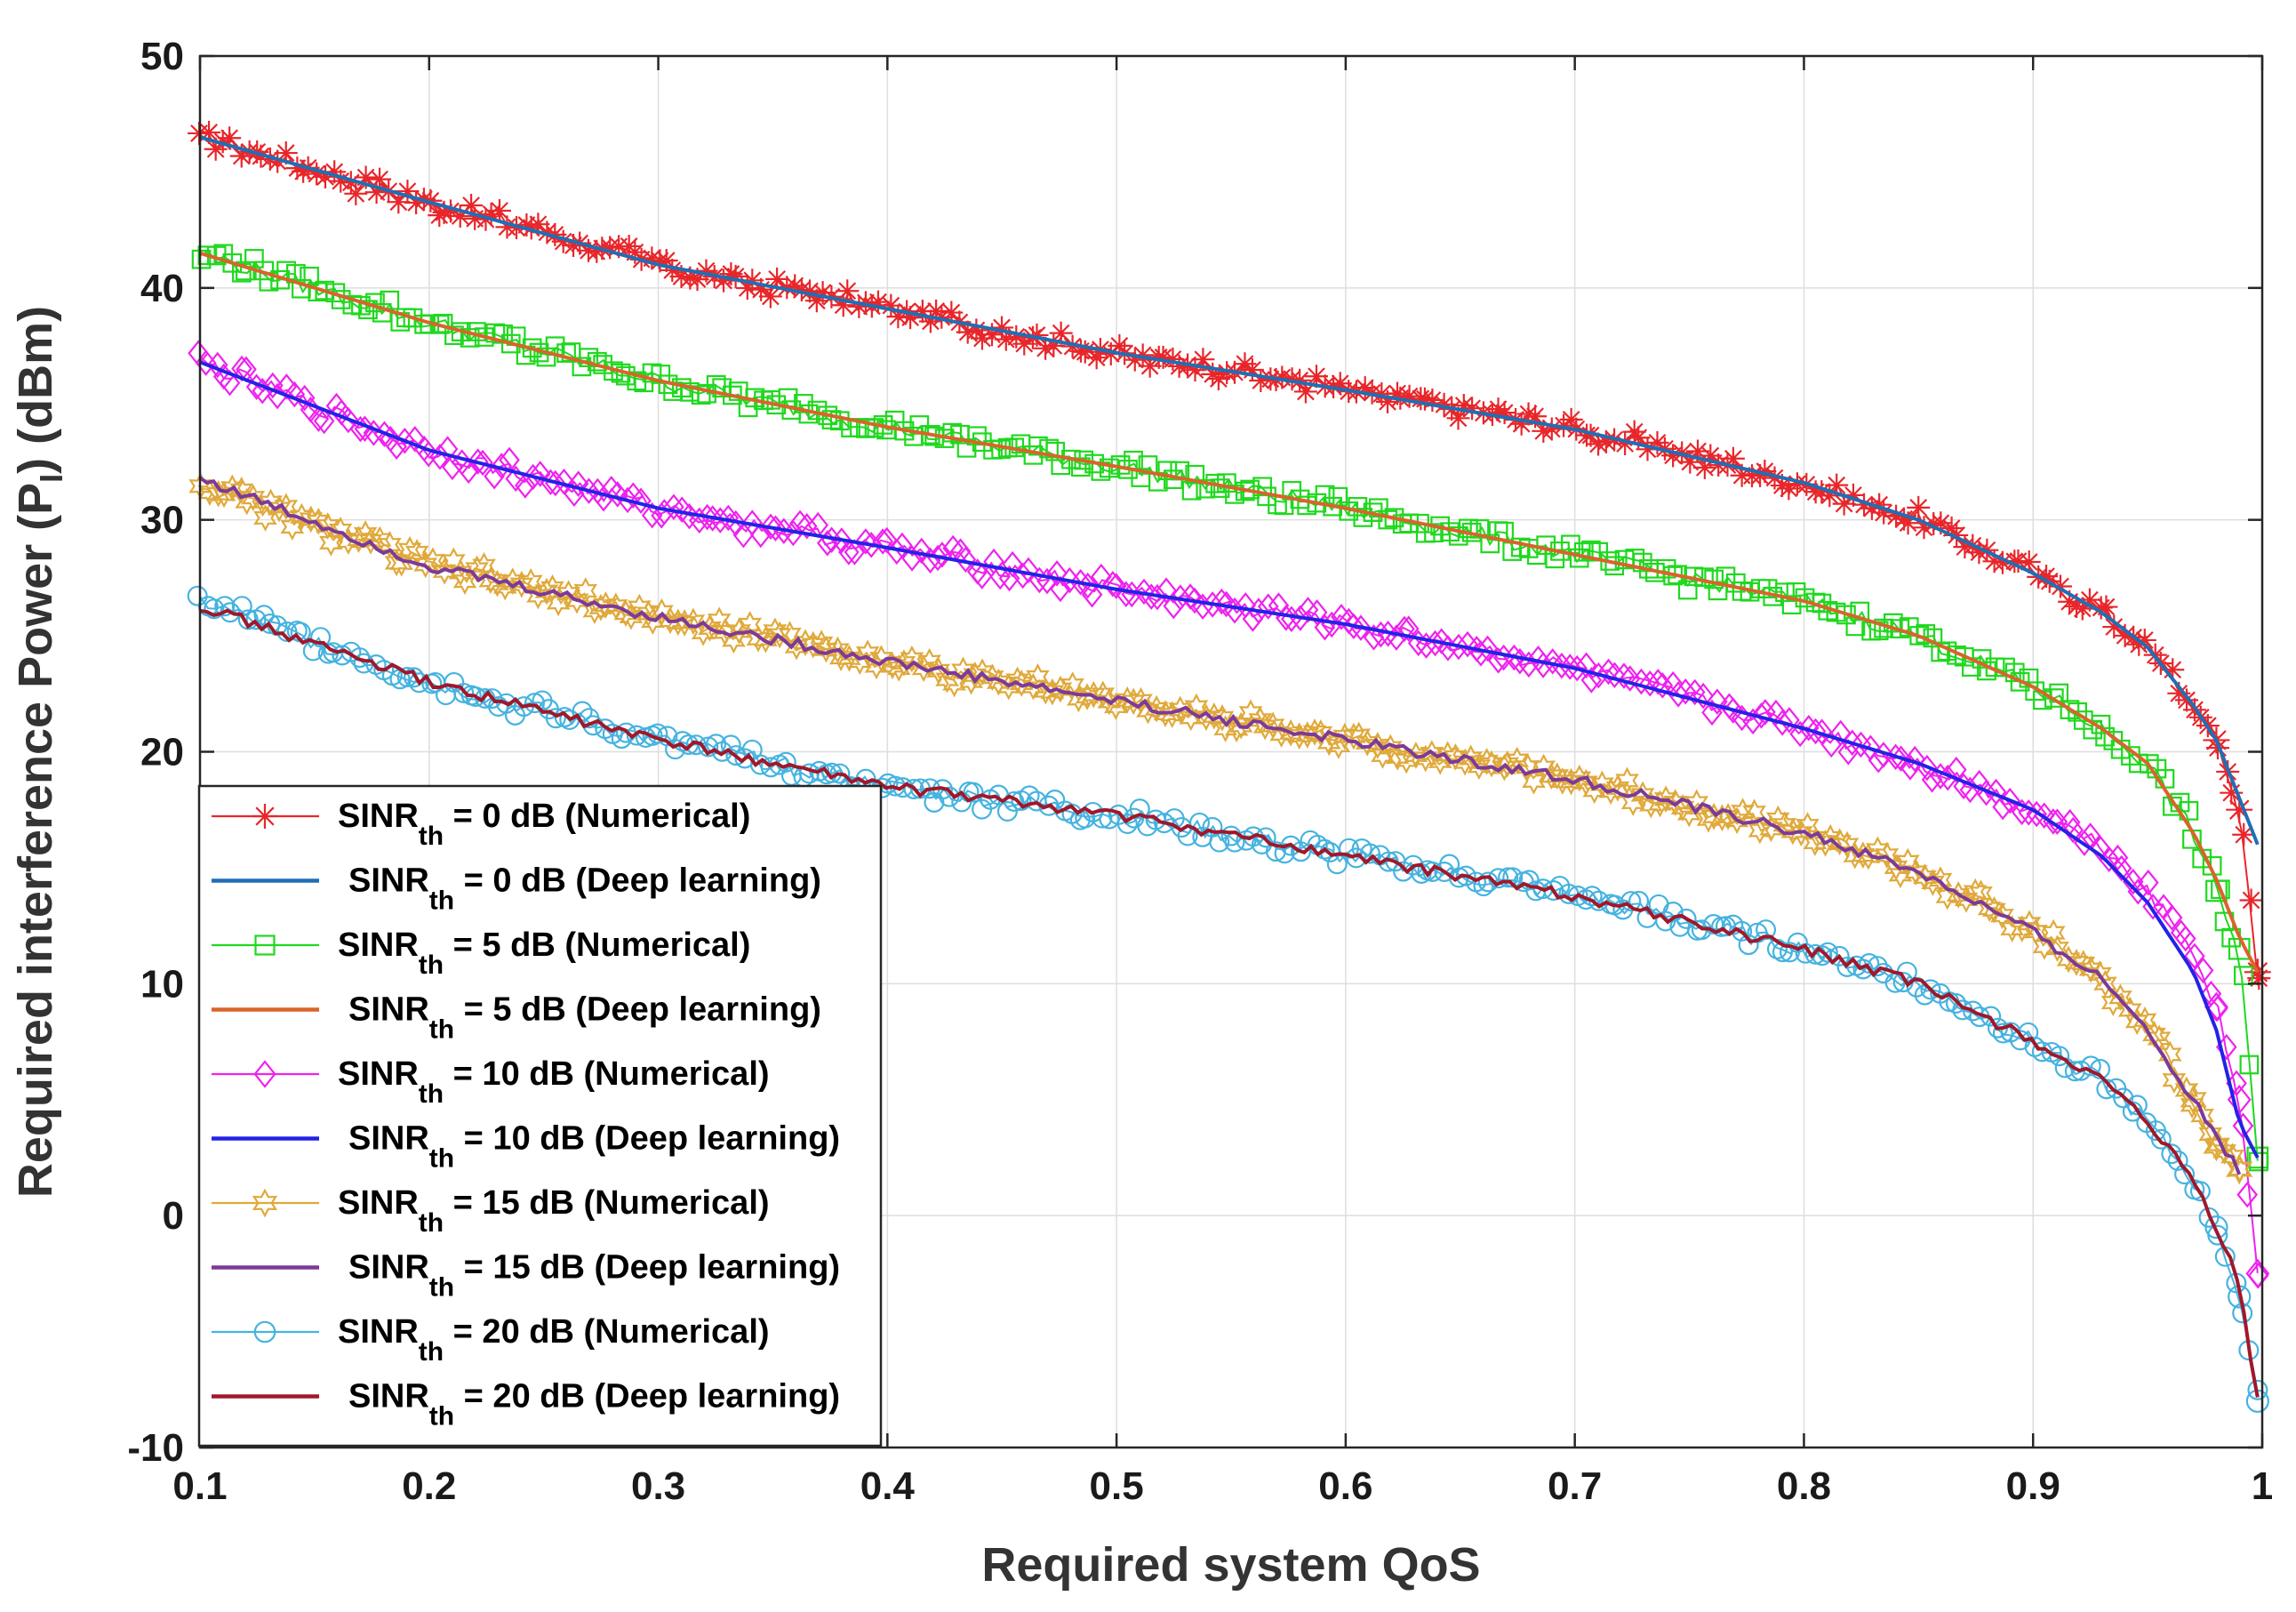 This screenshot has height=1612, width=2296. Describe the element at coordinates (540, 1116) in the screenshot. I see `legend-box` at that location.